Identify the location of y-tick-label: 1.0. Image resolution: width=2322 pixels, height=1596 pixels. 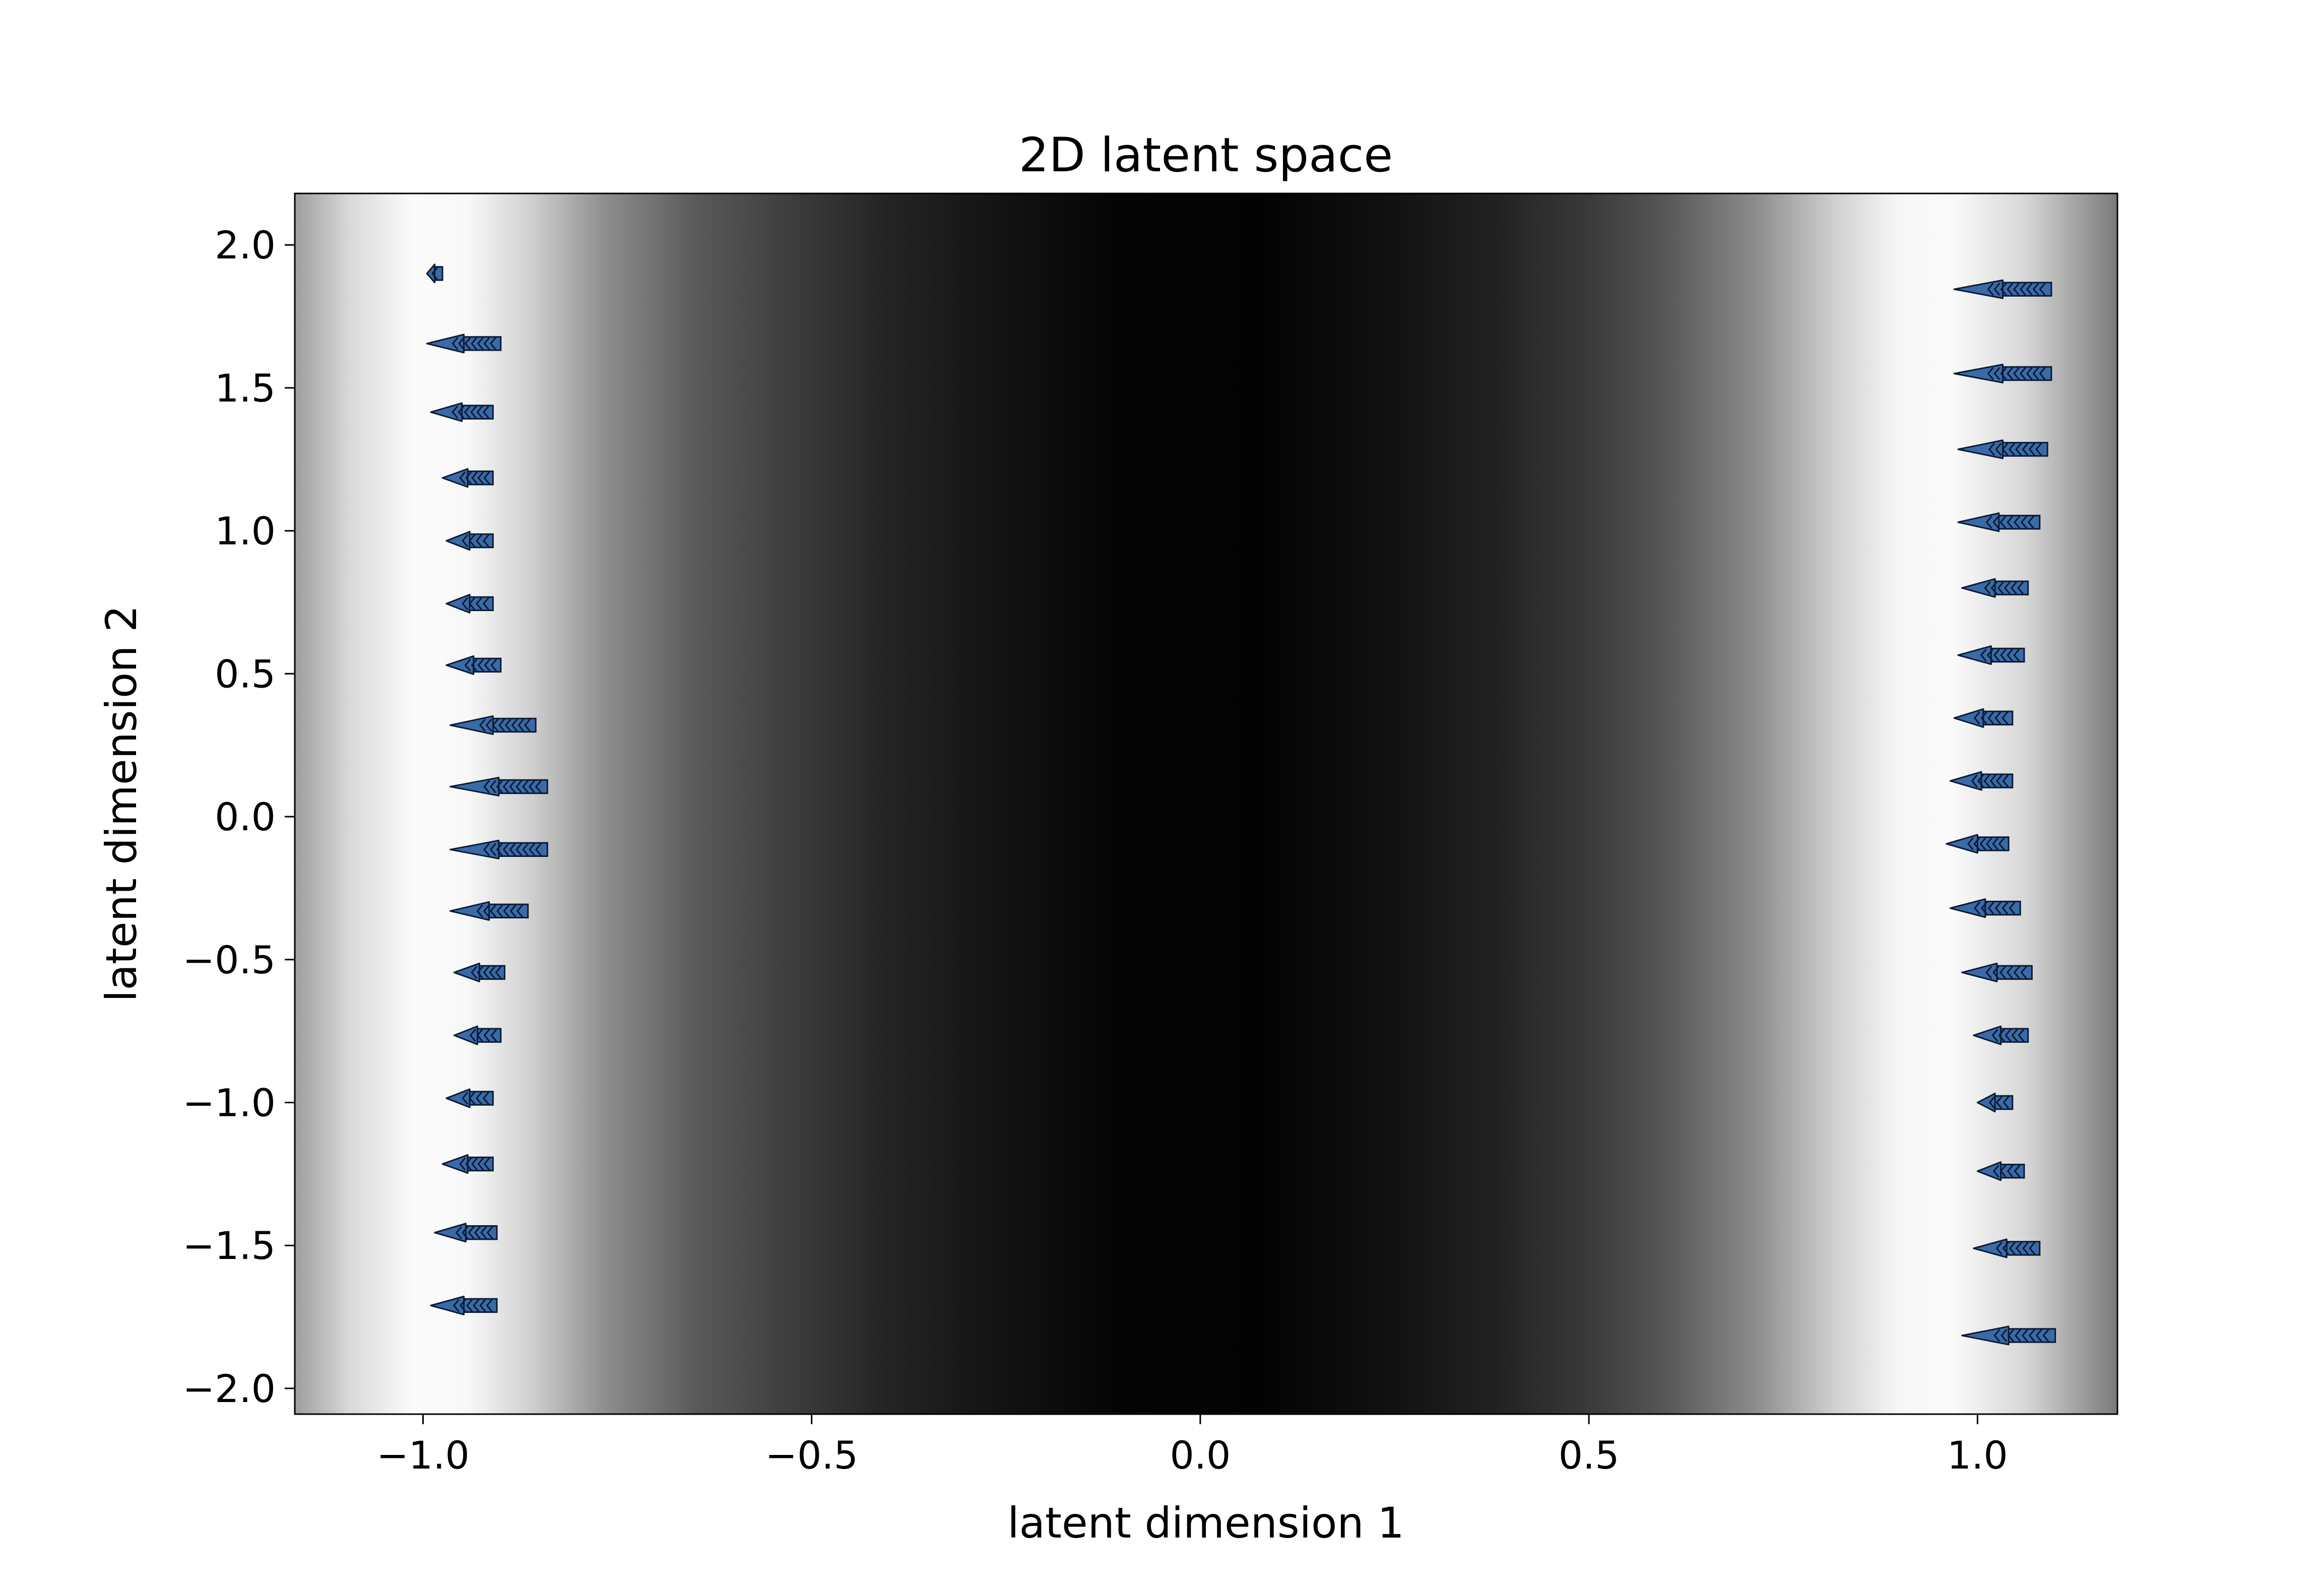
(245, 531).